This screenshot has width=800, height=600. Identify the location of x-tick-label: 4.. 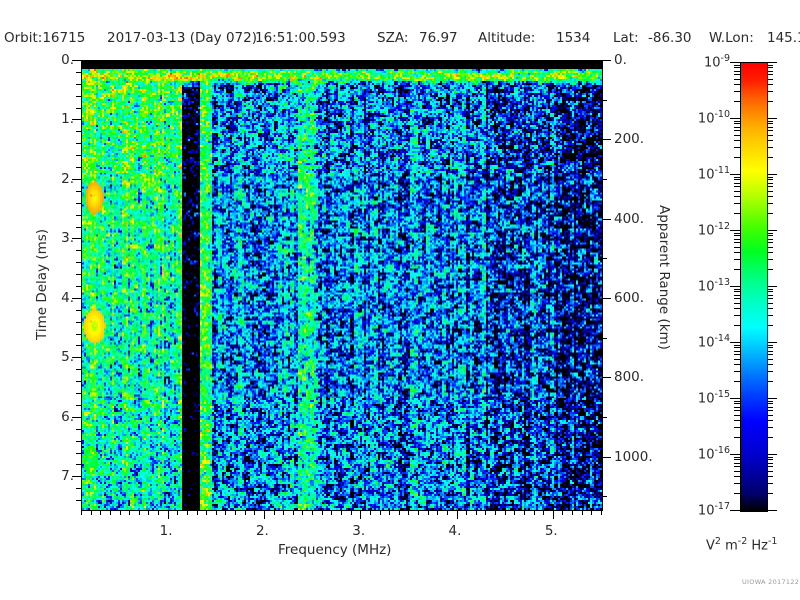
(455, 531).